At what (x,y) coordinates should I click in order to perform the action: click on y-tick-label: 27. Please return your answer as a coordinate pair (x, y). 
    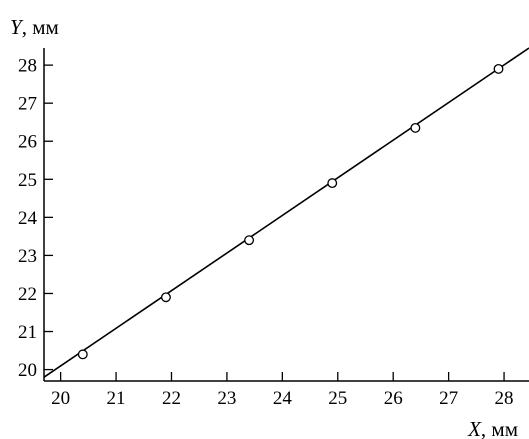
    Looking at the image, I should click on (27, 104).